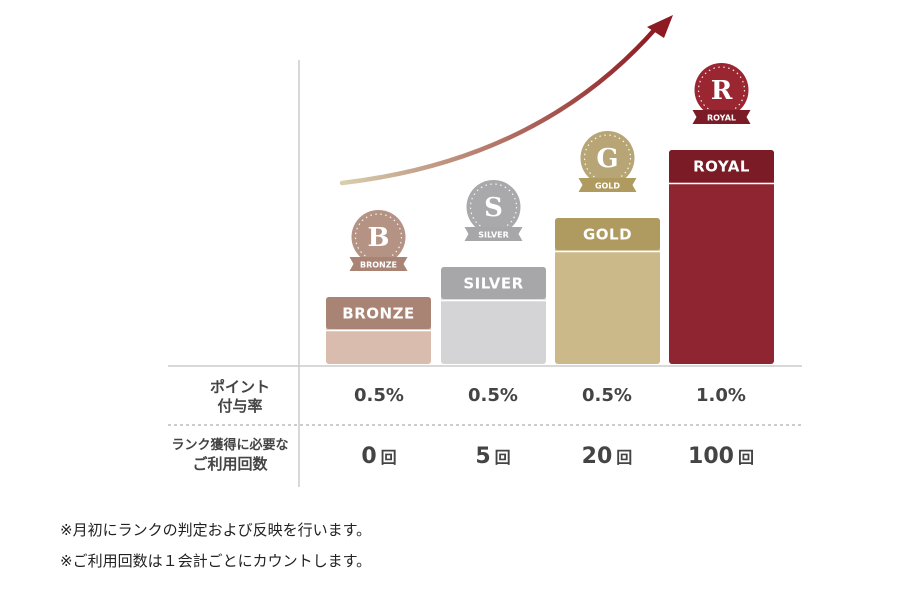 This screenshot has height=600, width=900. I want to click on medal-letter: G, so click(607, 159).